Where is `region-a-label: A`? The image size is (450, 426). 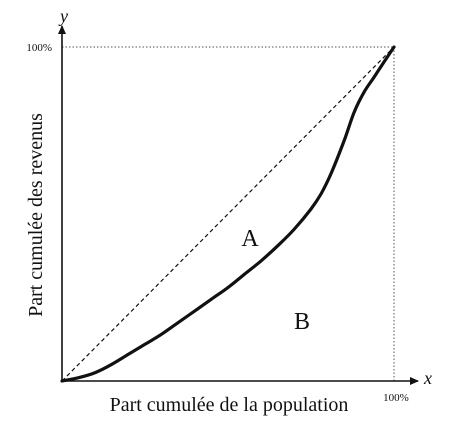 region-a-label: A is located at coordinates (250, 239).